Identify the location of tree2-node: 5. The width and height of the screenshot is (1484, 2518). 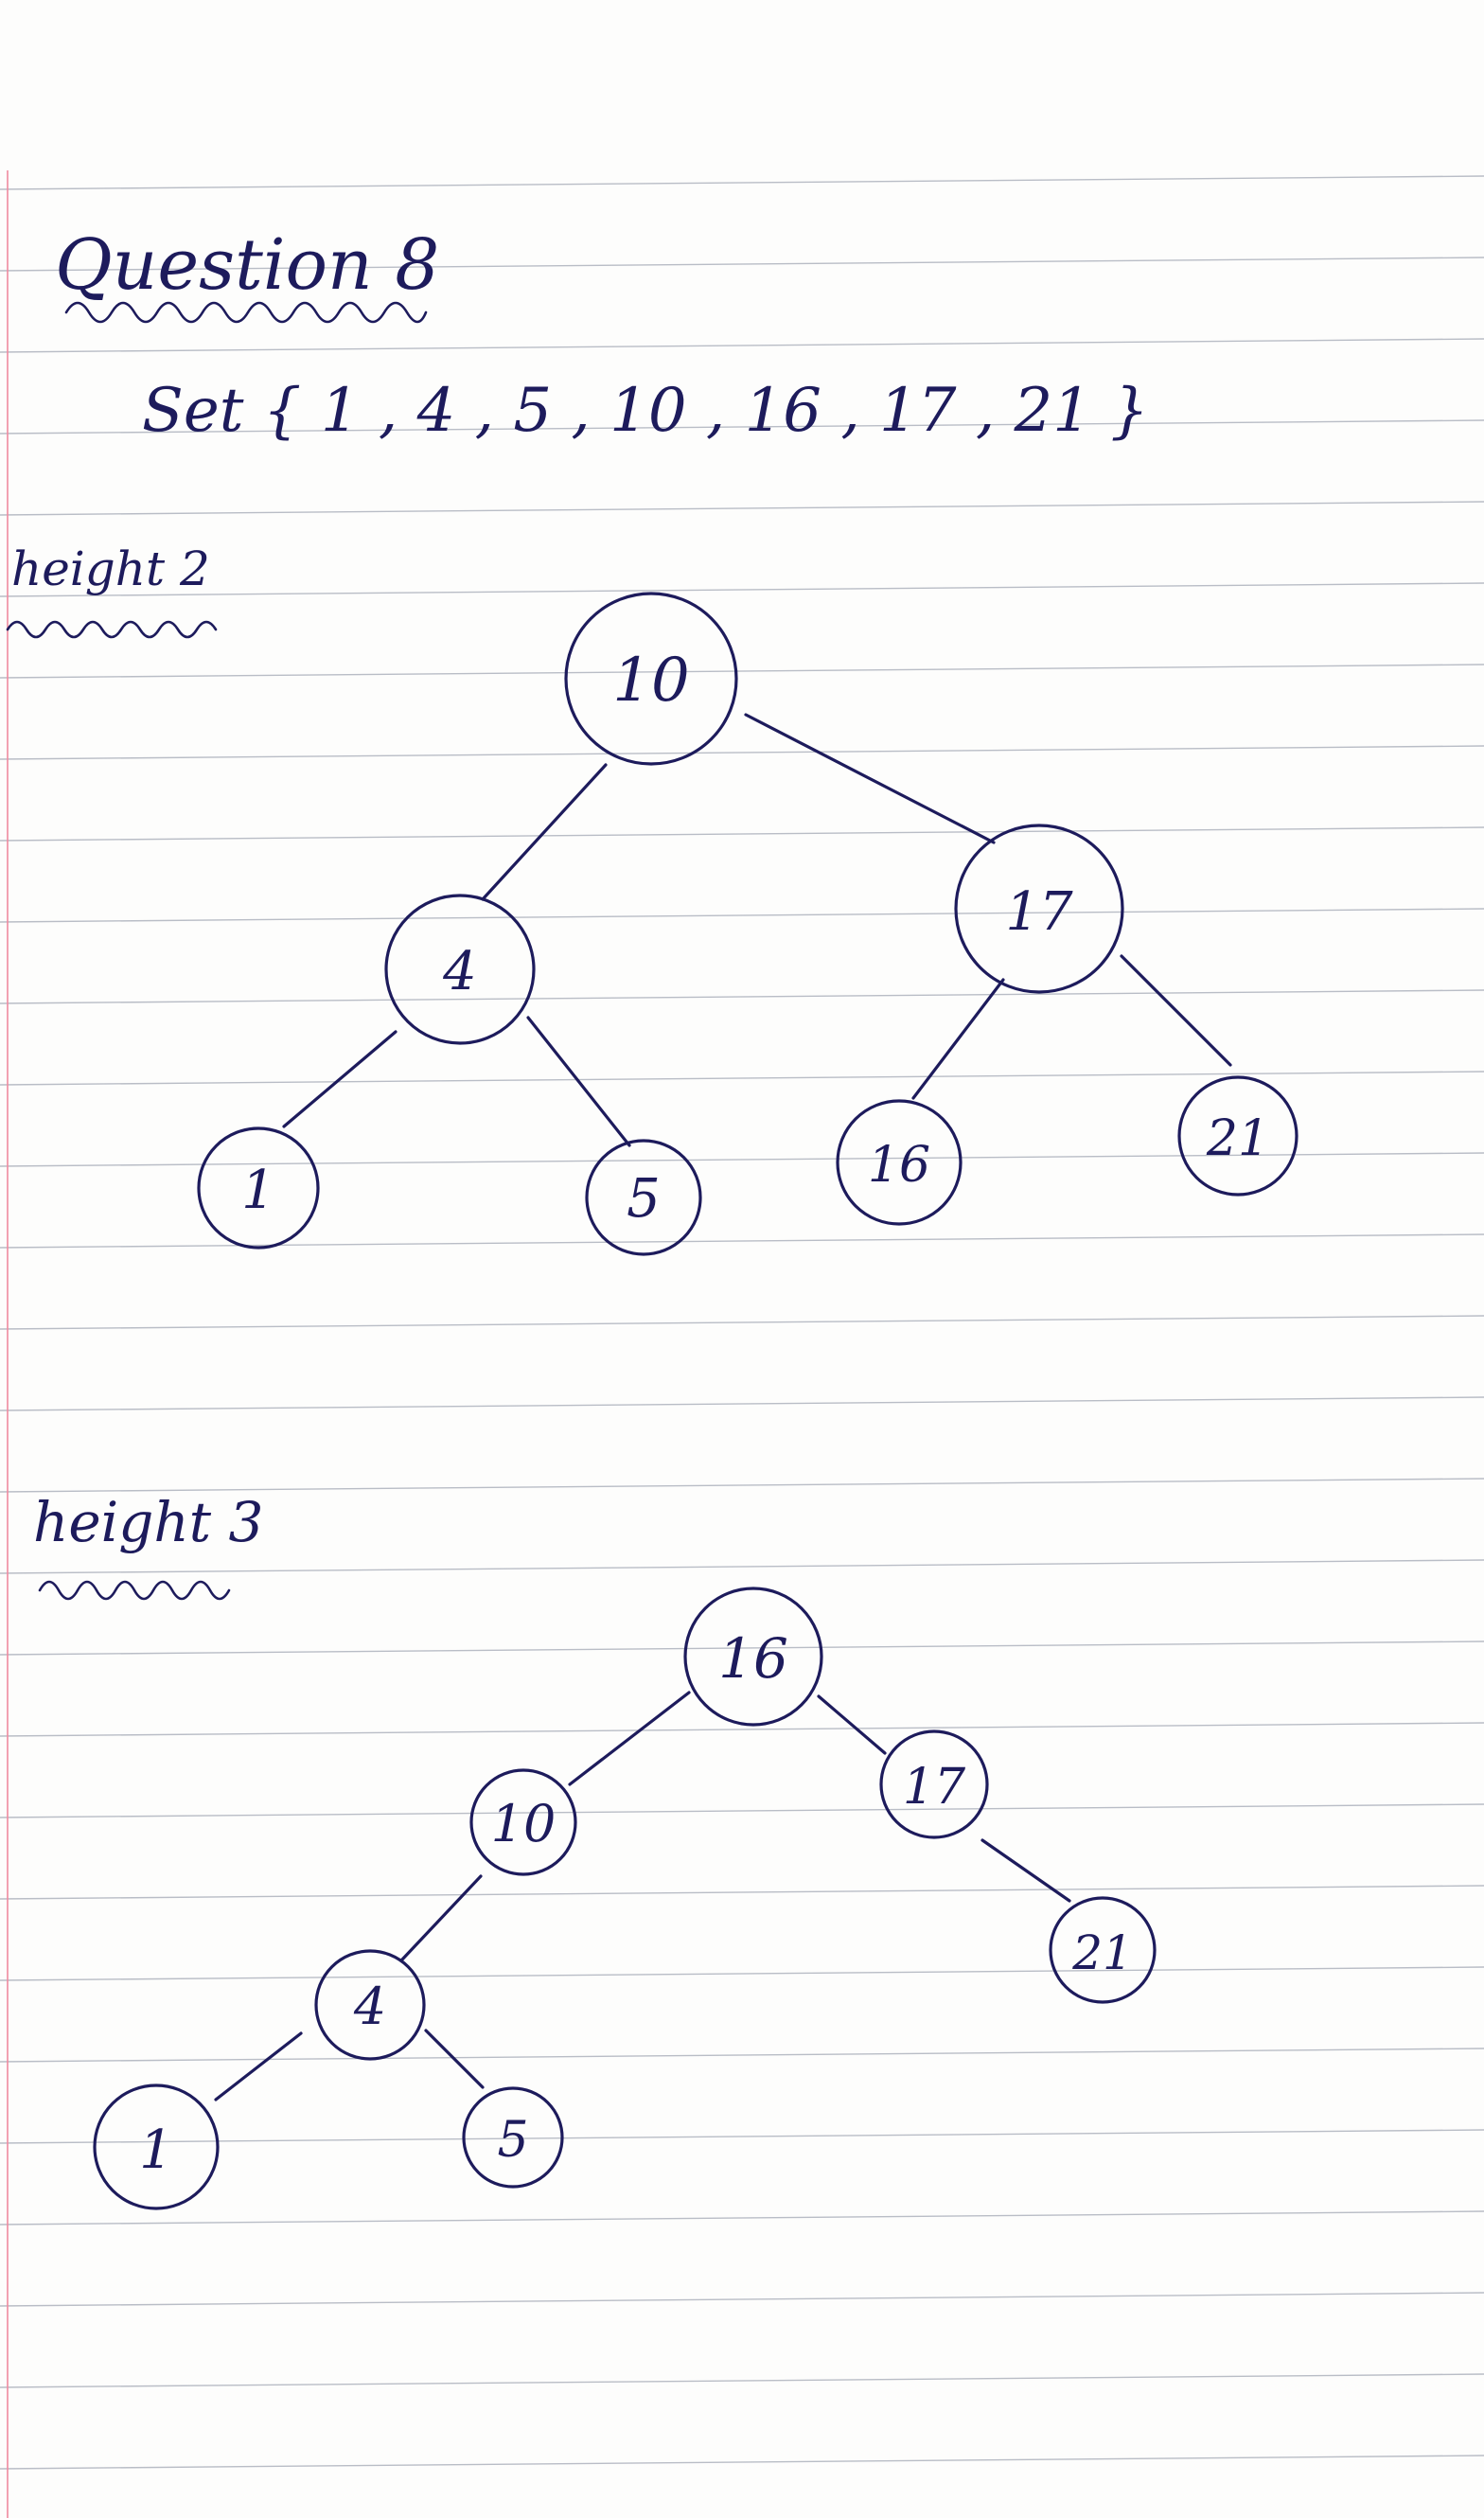
(513, 2137).